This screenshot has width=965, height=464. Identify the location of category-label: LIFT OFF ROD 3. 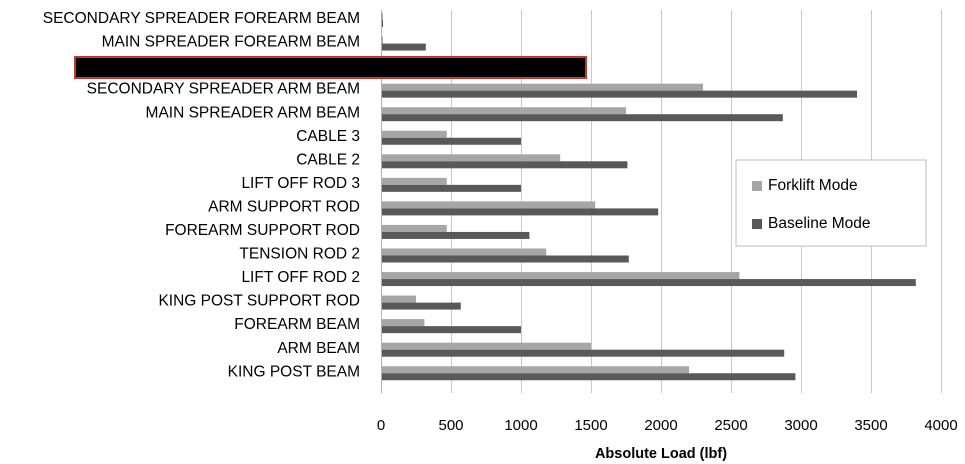
(300, 183).